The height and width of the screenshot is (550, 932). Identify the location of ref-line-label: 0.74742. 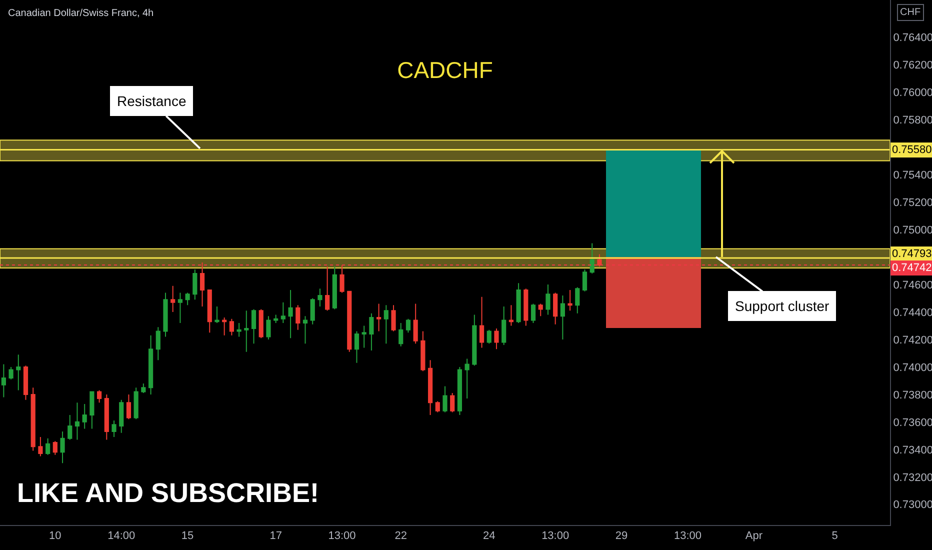
(912, 268).